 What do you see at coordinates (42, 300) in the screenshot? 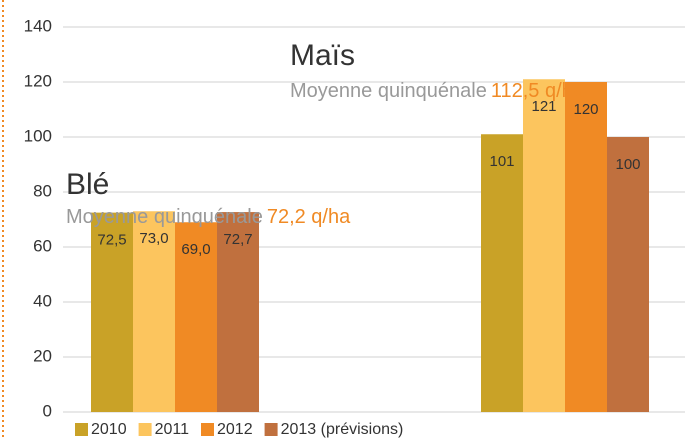
I see `y-tick-label: 40` at bounding box center [42, 300].